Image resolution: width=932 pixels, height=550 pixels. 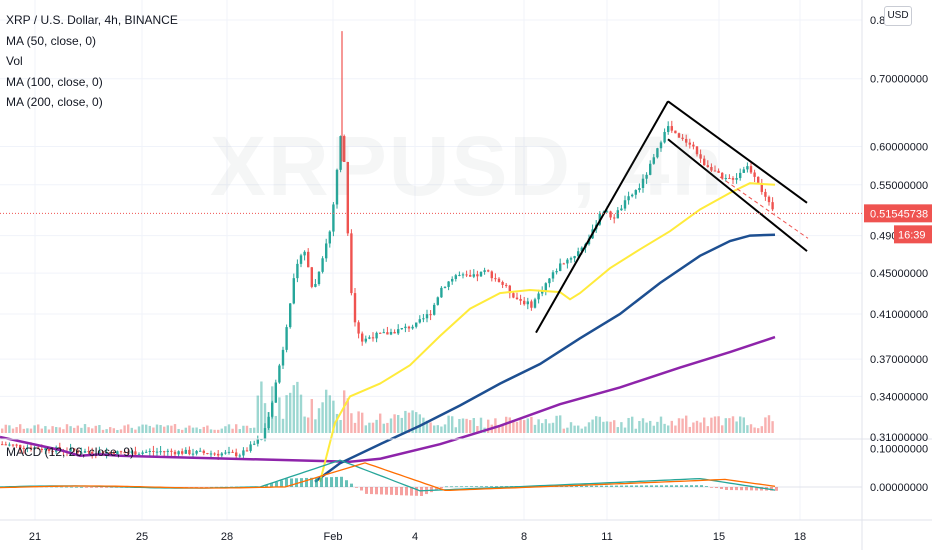 What do you see at coordinates (898, 16) in the screenshot?
I see `currency-button: USD` at bounding box center [898, 16].